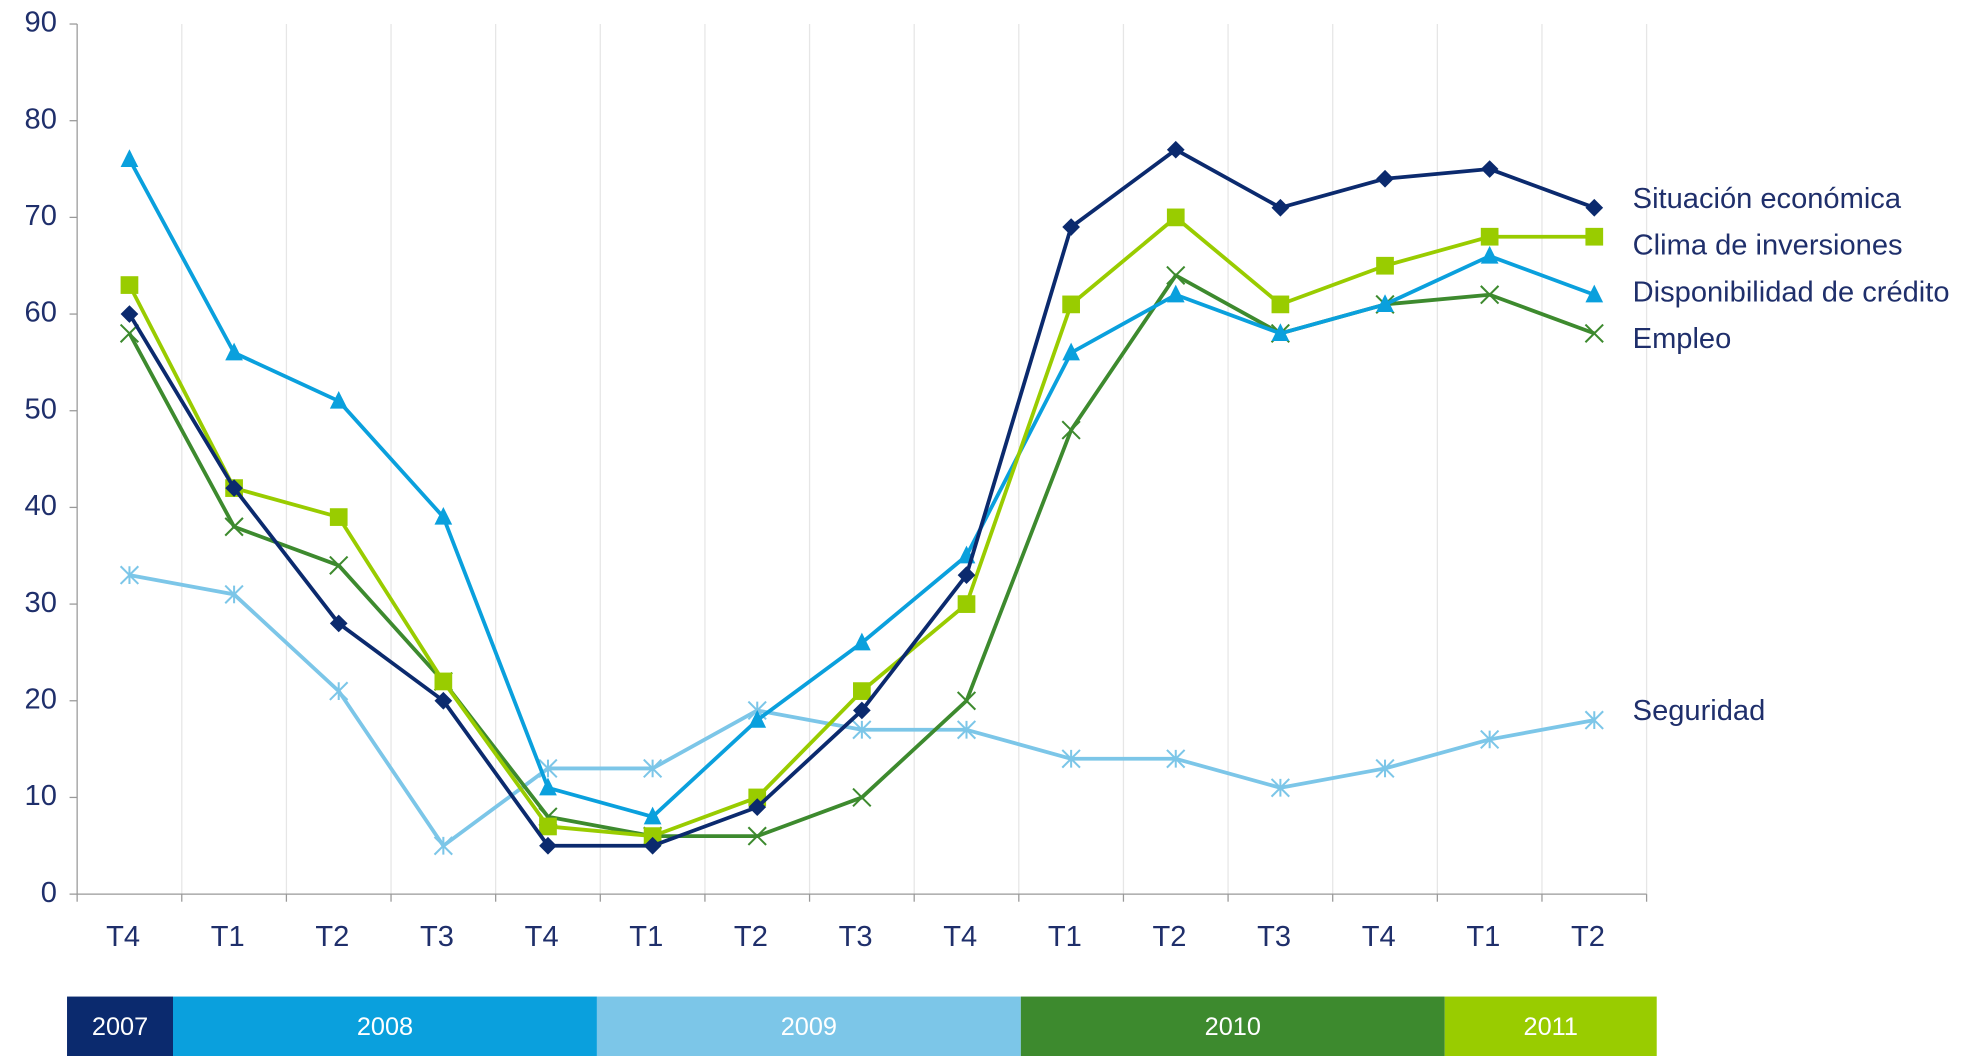 This screenshot has height=1056, width=1983. I want to click on y-tick-label: 40, so click(41, 506).